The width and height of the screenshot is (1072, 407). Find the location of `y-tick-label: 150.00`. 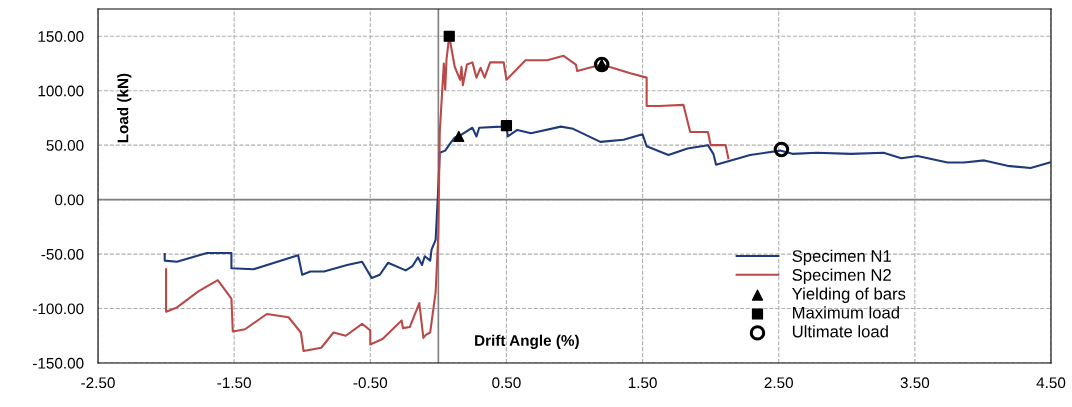

y-tick-label: 150.00 is located at coordinates (61, 36).